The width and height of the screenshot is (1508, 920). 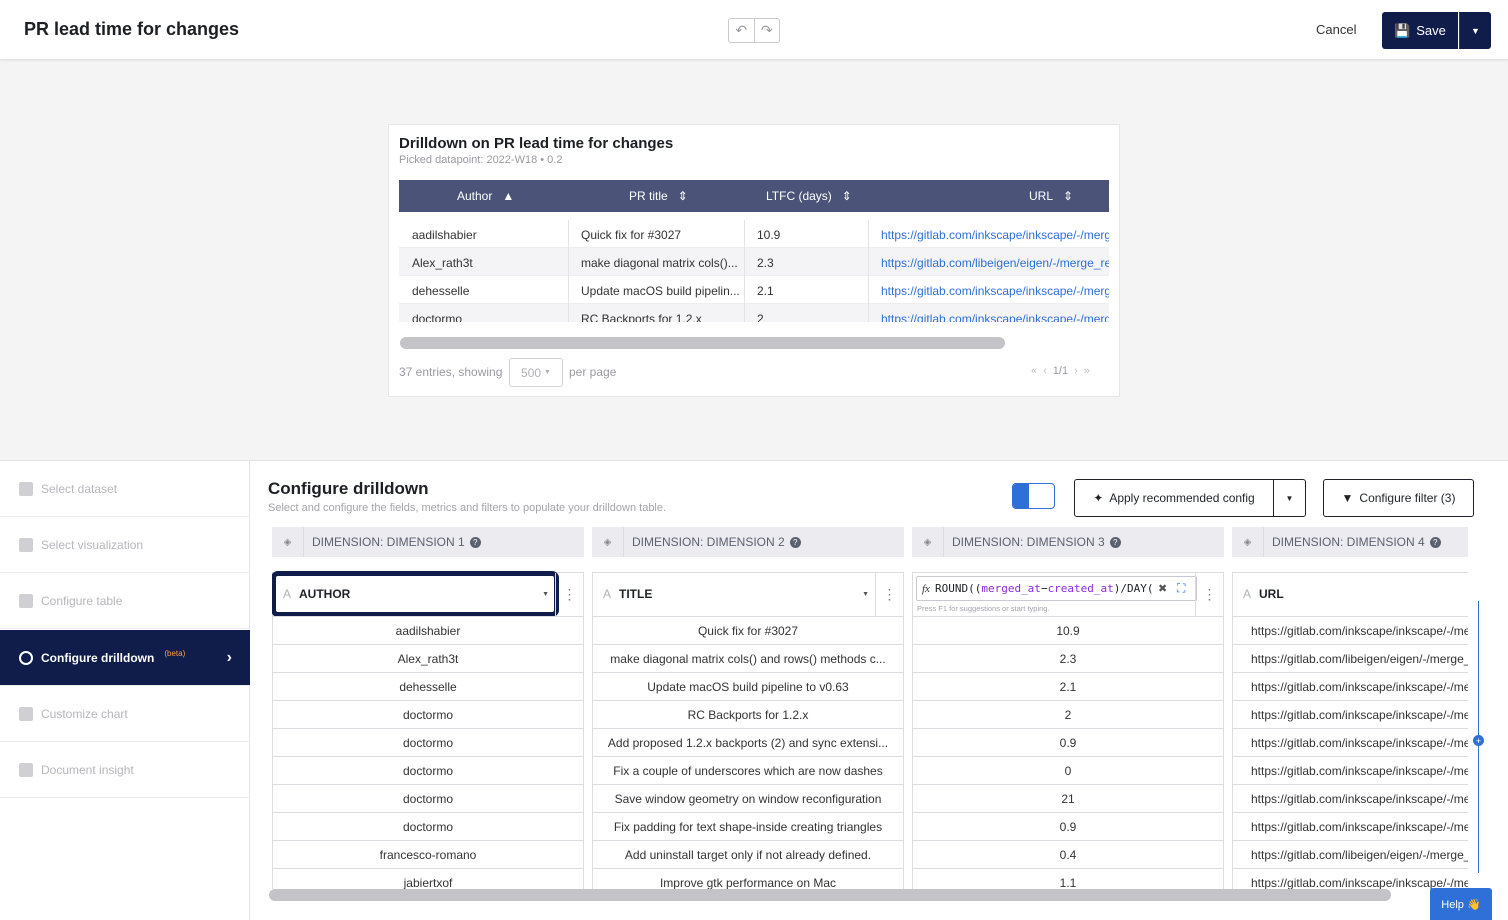 What do you see at coordinates (830, 895) in the screenshot?
I see `horizontal-scrollbar` at bounding box center [830, 895].